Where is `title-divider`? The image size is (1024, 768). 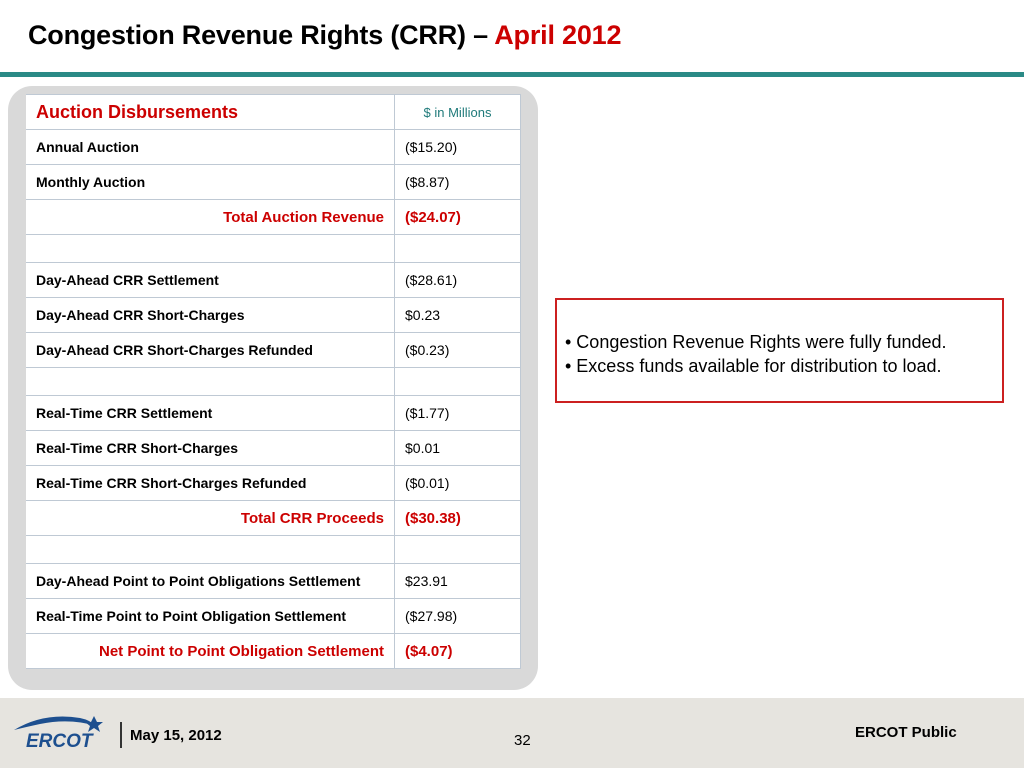 title-divider is located at coordinates (512, 74).